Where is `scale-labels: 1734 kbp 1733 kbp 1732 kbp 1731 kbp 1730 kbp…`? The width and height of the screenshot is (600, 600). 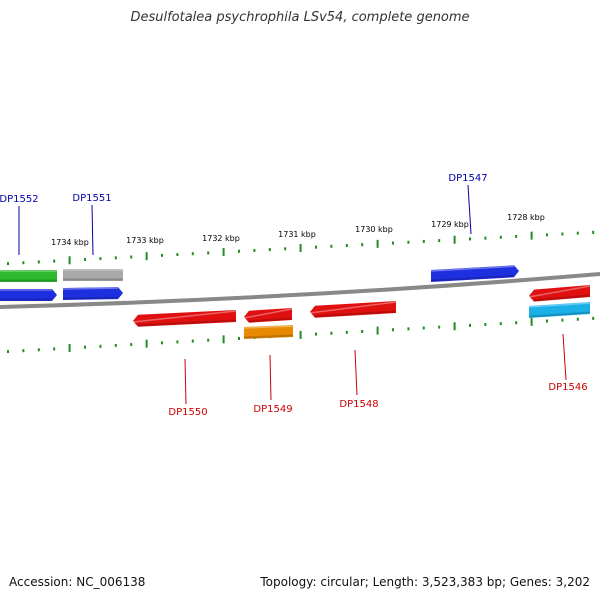 scale-labels: 1734 kbp 1733 kbp 1732 kbp 1731 kbp 1730 kbp… is located at coordinates (298, 230).